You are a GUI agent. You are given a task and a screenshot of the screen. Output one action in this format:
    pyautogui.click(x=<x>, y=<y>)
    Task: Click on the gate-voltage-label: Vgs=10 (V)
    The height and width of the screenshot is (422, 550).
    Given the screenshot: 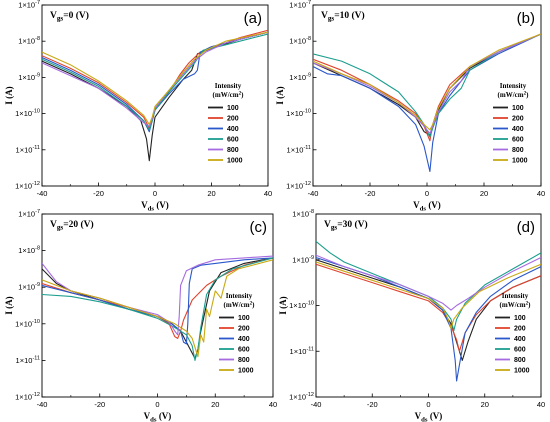 What is the action you would take?
    pyautogui.click(x=343, y=16)
    